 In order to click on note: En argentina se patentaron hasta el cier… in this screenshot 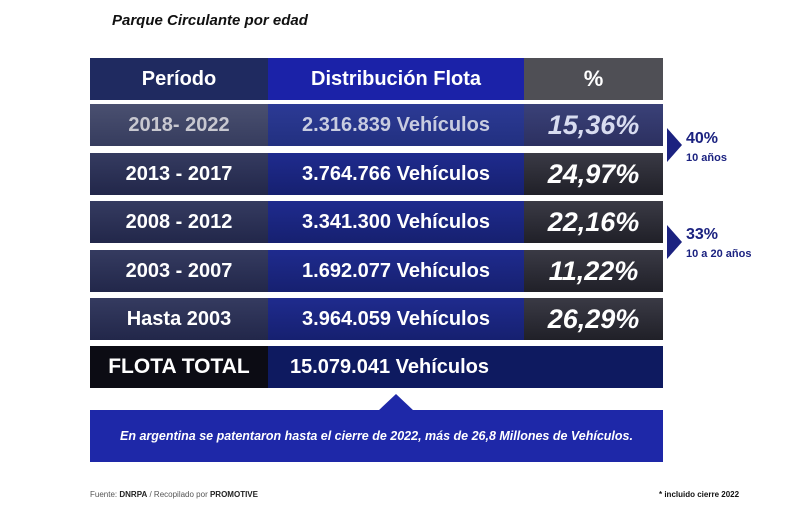, I will do `click(376, 436)`.